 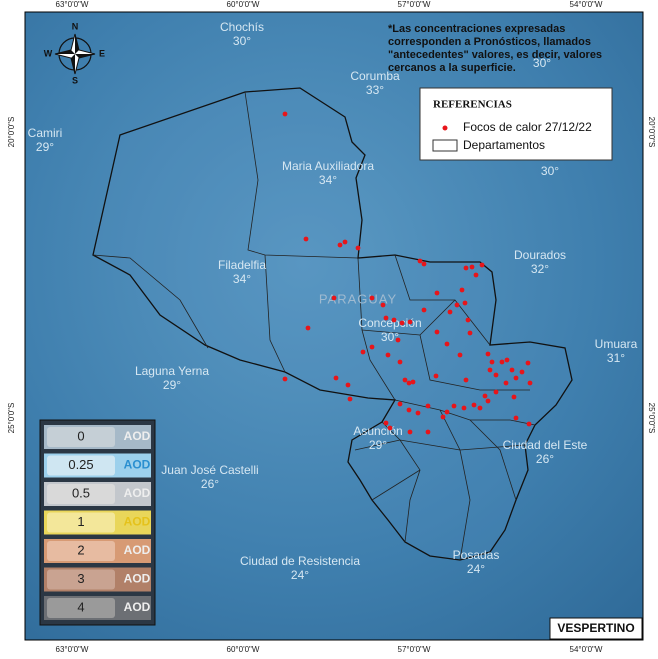 What do you see at coordinates (45, 147) in the screenshot?
I see `city-temp: 29°` at bounding box center [45, 147].